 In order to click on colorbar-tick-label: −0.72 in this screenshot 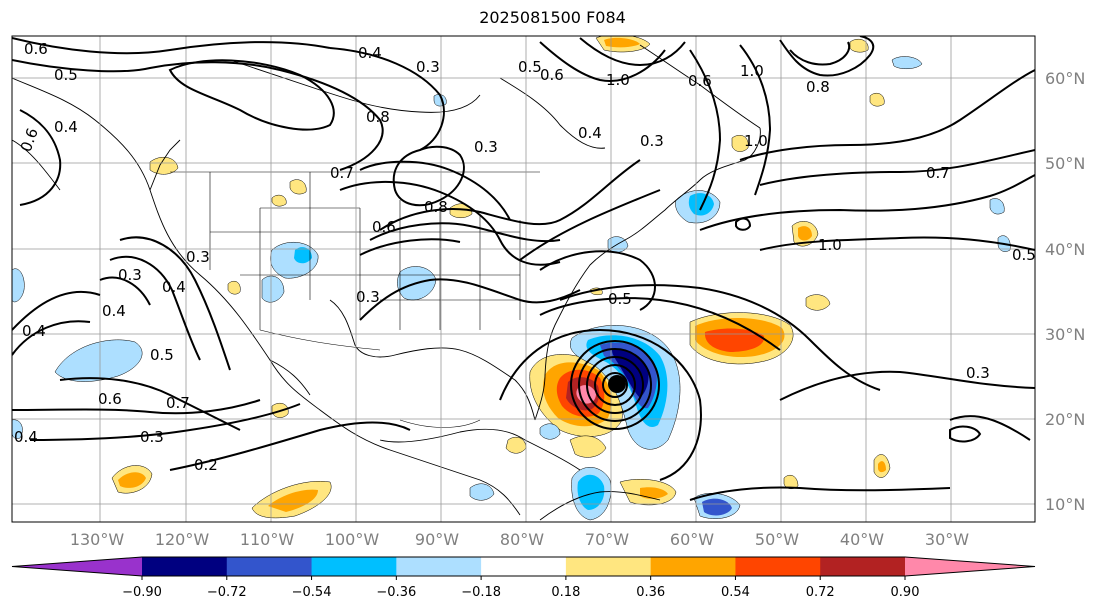, I will do `click(227, 592)`.